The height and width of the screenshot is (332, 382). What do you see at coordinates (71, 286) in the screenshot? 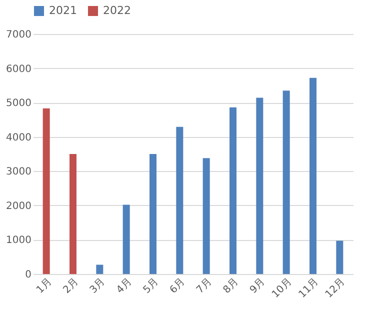
I see `x-tick-label: 2月` at bounding box center [71, 286].